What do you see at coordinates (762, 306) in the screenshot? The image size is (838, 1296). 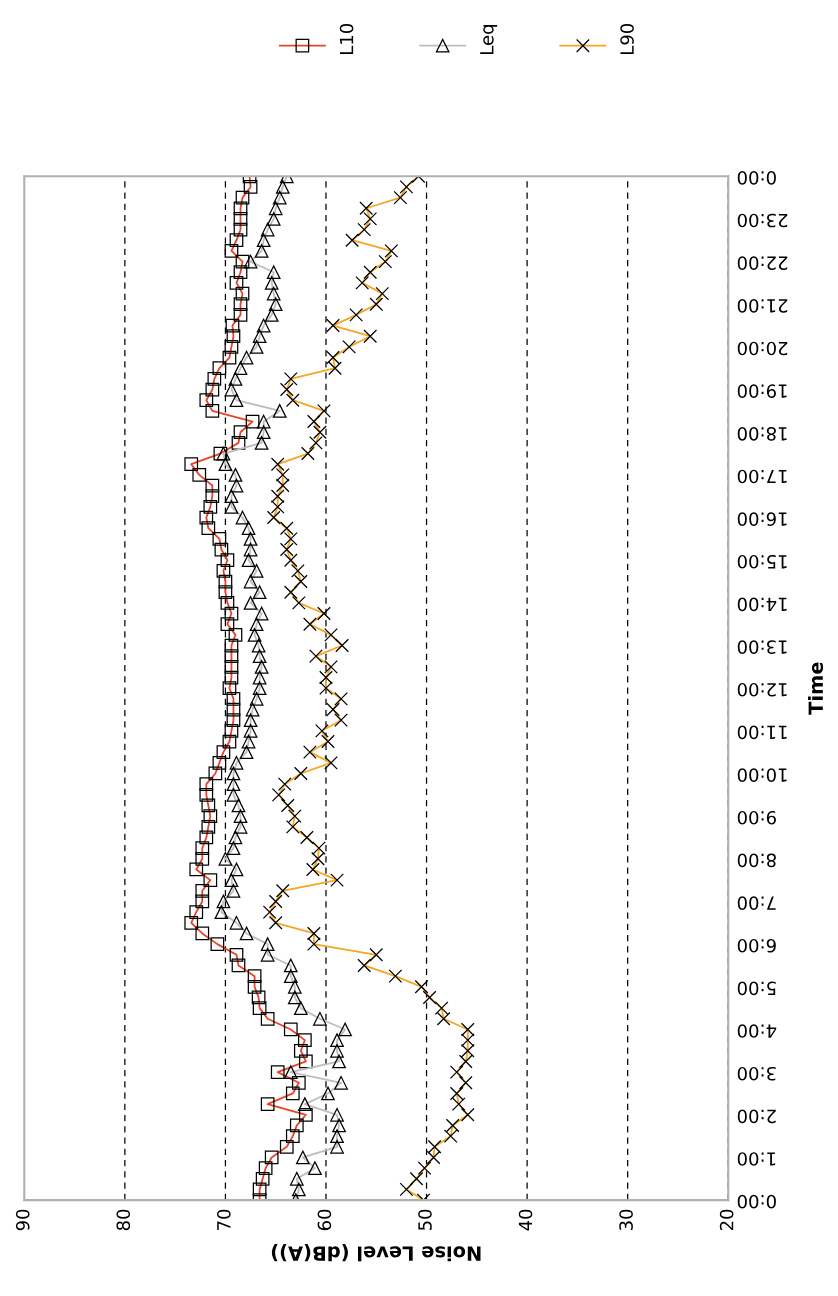 I see `y-tick-label: 21:00` at bounding box center [762, 306].